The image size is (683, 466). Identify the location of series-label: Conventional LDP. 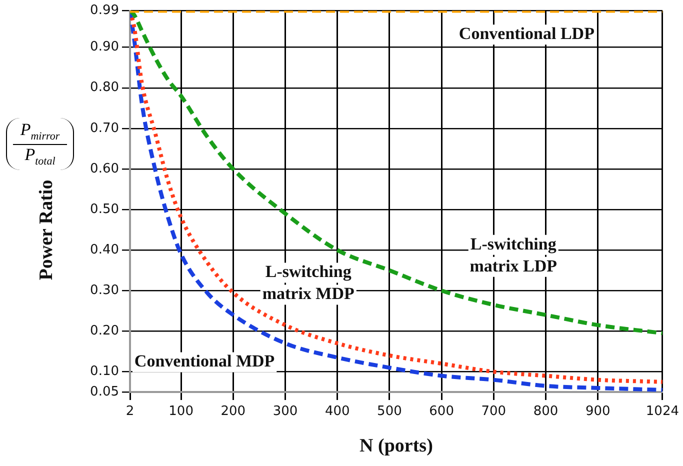
(526, 34).